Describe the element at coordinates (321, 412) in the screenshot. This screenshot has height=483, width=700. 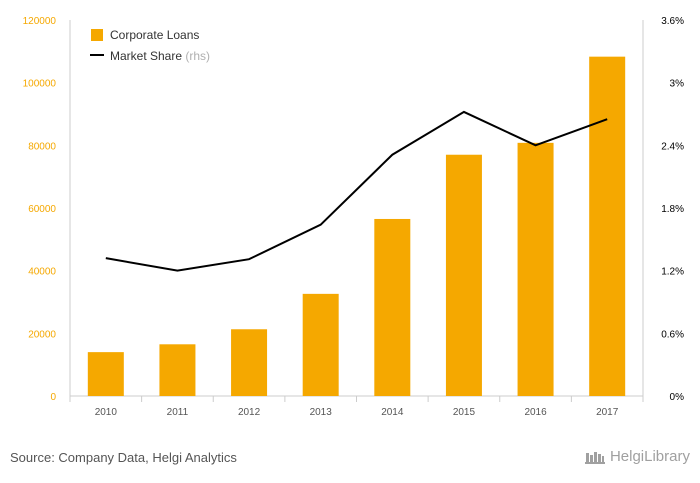
I see `x-tick-label: 2013` at that location.